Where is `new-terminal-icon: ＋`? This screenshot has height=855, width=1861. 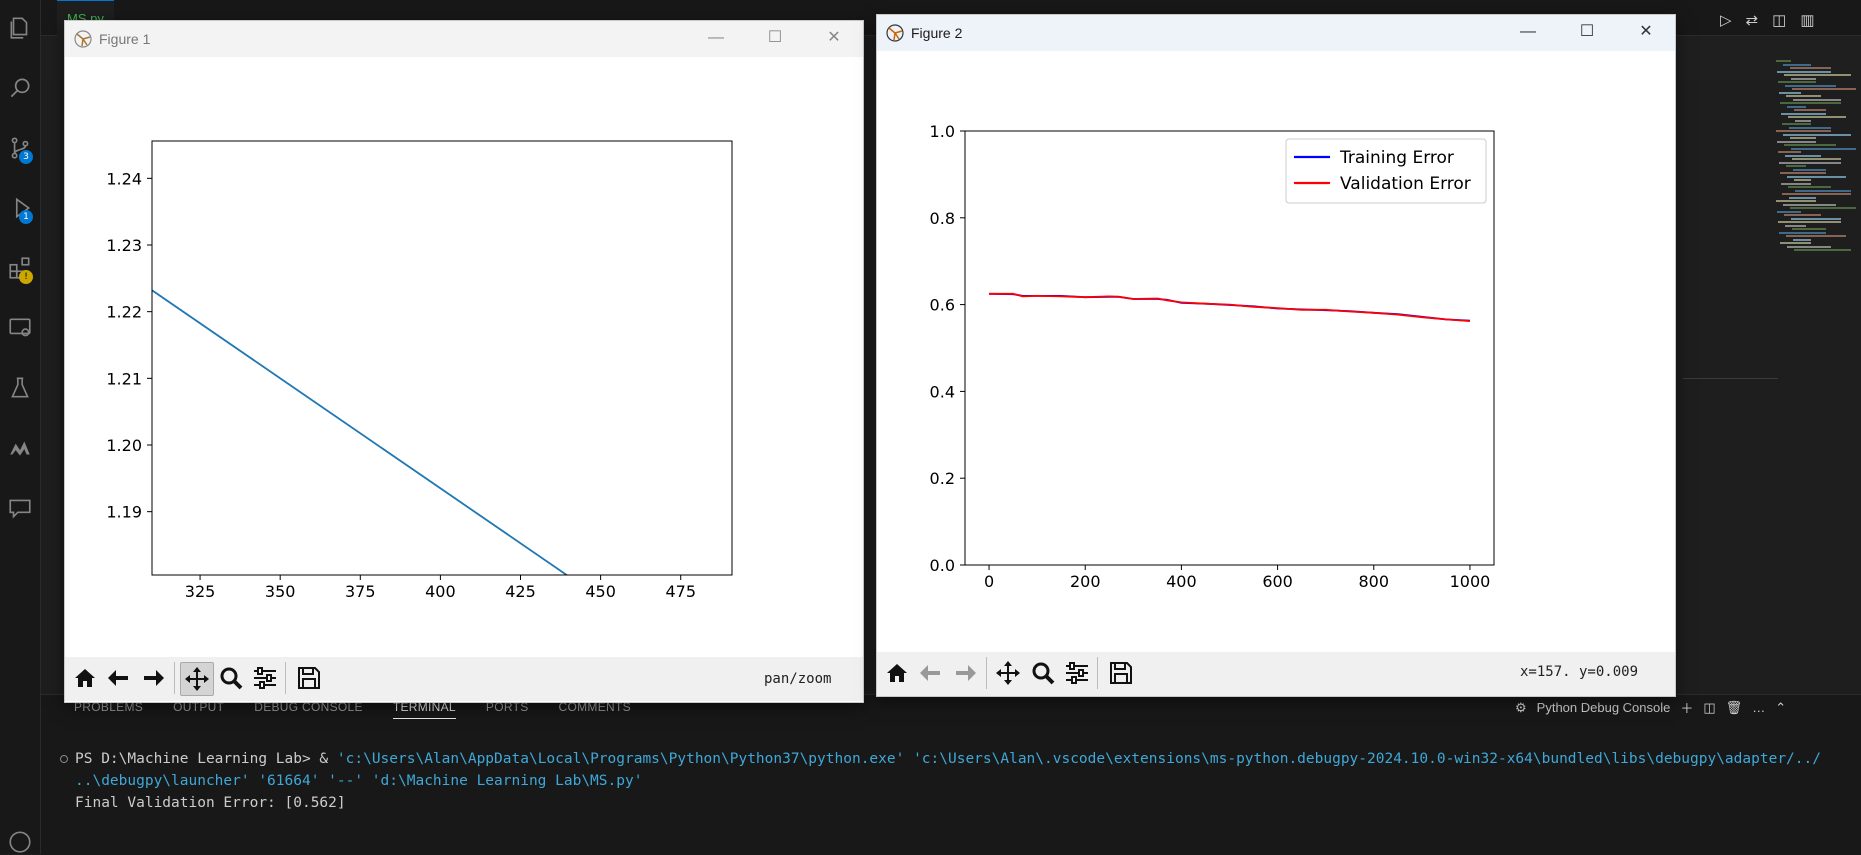
new-terminal-icon: ＋ is located at coordinates (1687, 708).